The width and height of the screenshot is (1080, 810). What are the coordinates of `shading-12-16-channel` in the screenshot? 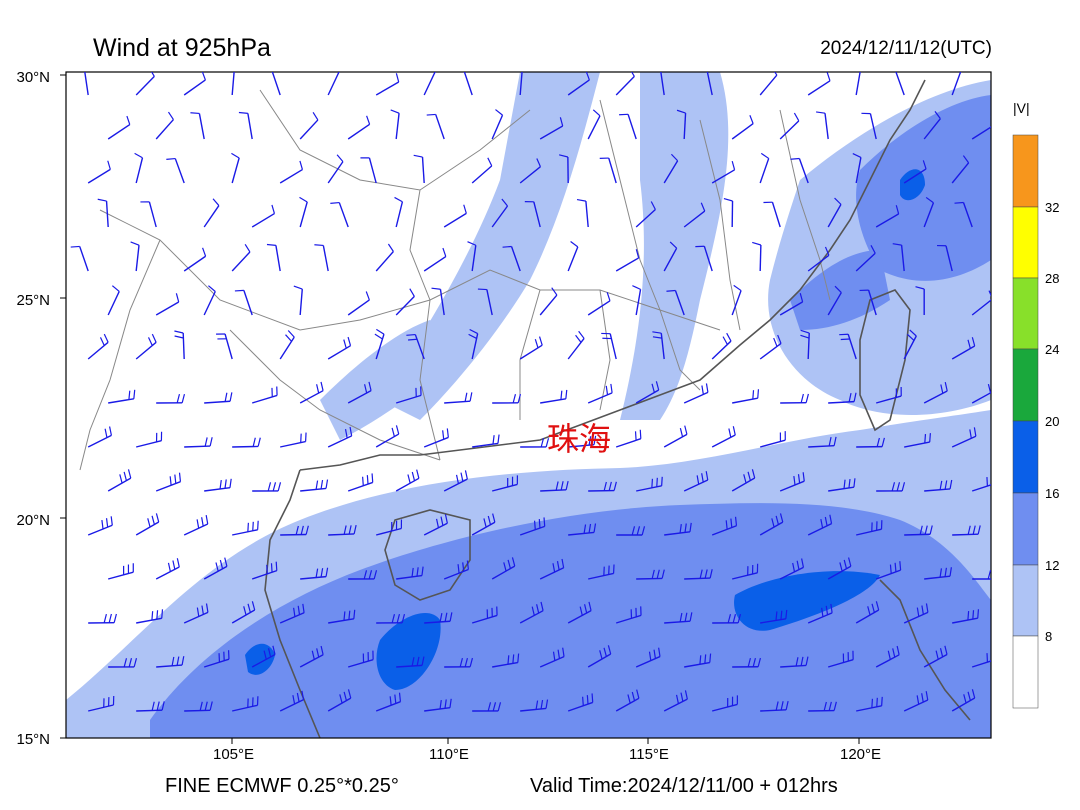 It's located at (840, 290).